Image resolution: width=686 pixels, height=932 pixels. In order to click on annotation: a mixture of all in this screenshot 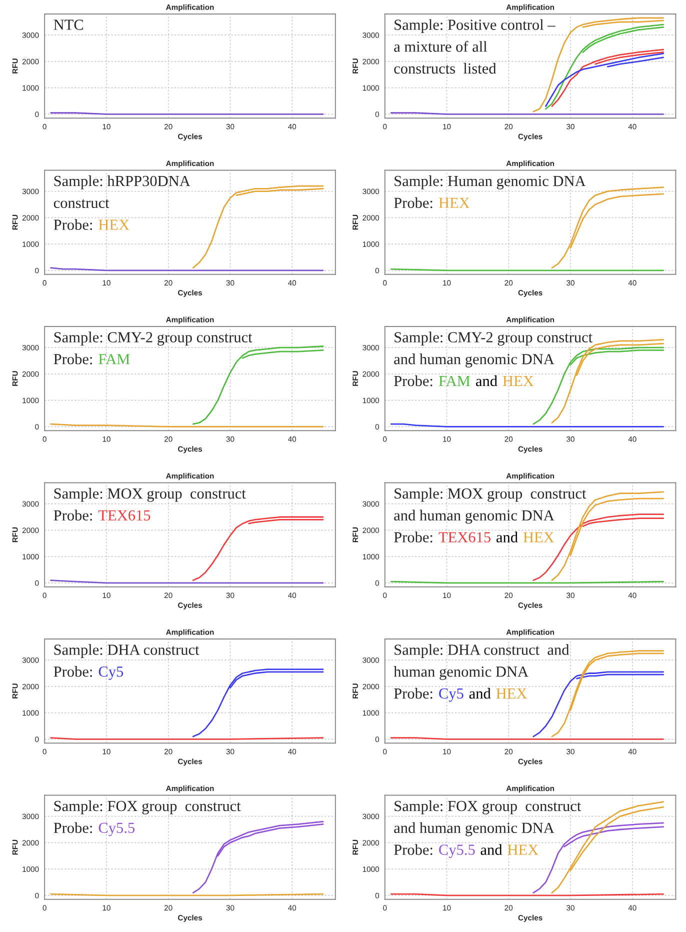, I will do `click(441, 46)`.